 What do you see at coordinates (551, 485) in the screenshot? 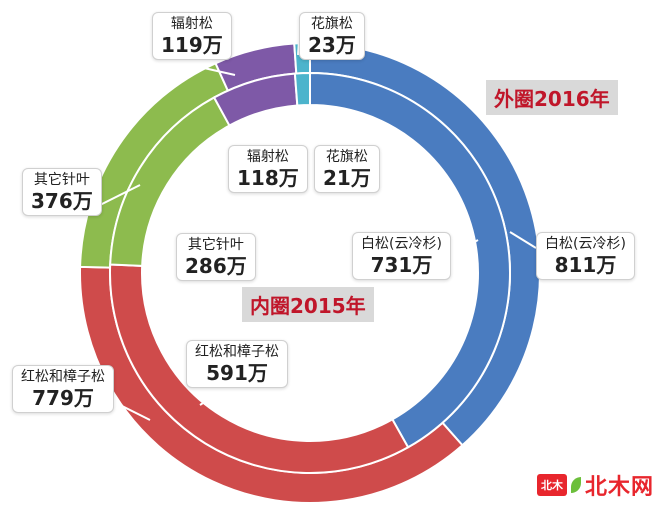
I see `watermark-badge: 北木` at bounding box center [551, 485].